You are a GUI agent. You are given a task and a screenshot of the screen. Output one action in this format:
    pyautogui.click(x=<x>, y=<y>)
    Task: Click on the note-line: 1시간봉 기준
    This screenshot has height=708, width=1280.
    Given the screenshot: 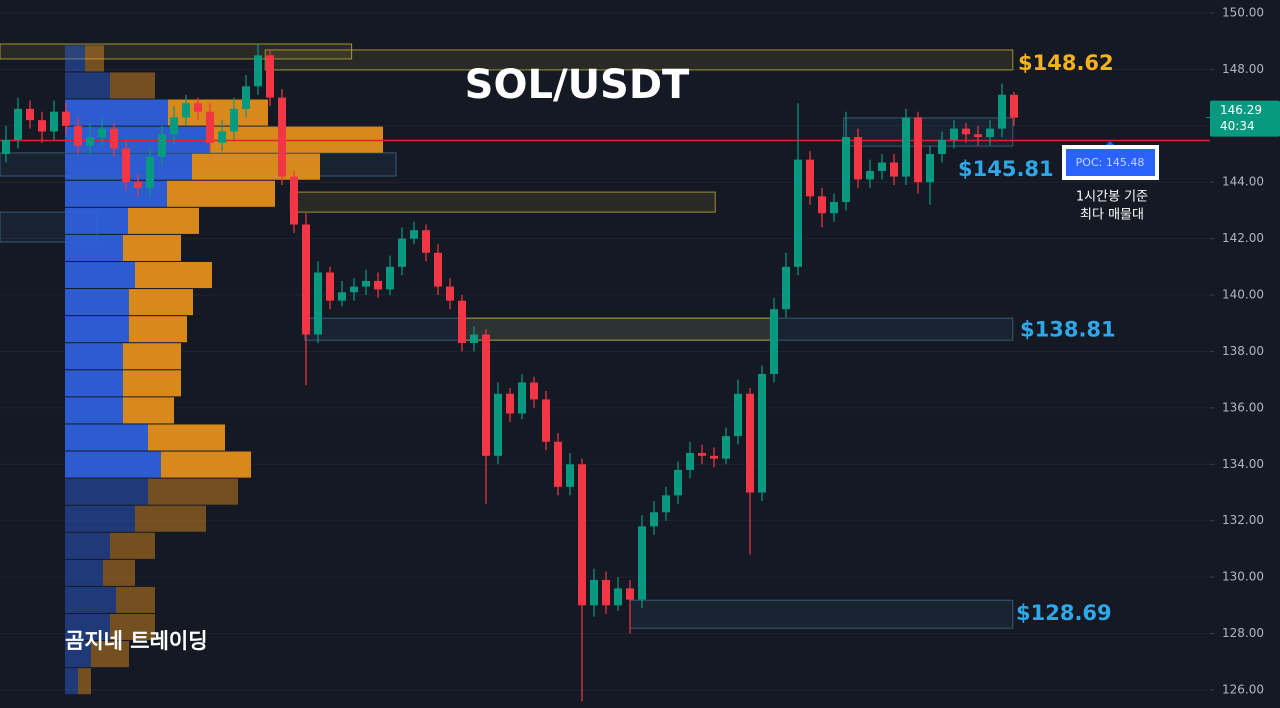 What is the action you would take?
    pyautogui.click(x=1112, y=197)
    